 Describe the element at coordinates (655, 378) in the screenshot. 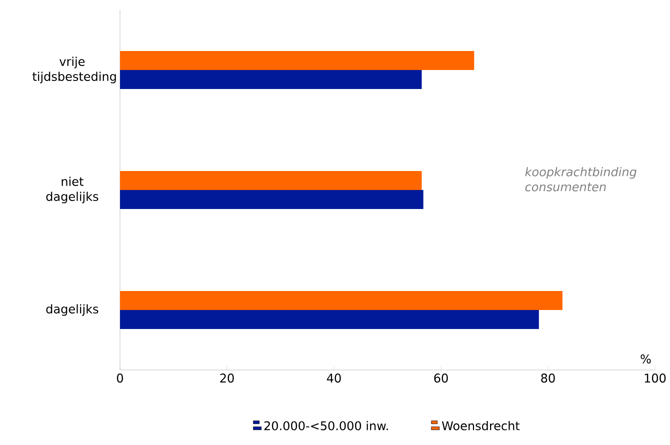

I see `x-tick-label: 100` at that location.